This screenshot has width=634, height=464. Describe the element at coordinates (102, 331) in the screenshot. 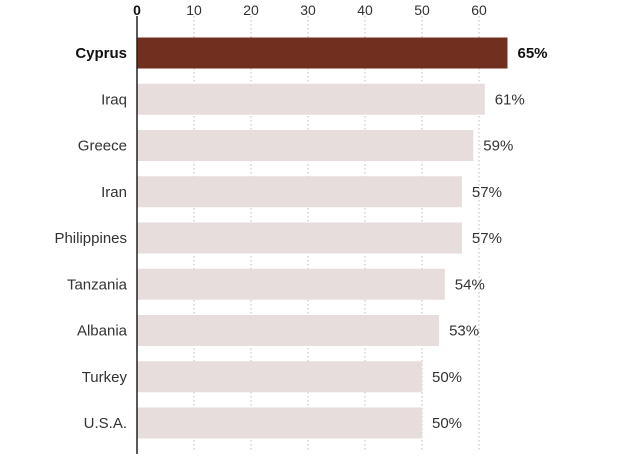

I see `category-label: Albania` at that location.